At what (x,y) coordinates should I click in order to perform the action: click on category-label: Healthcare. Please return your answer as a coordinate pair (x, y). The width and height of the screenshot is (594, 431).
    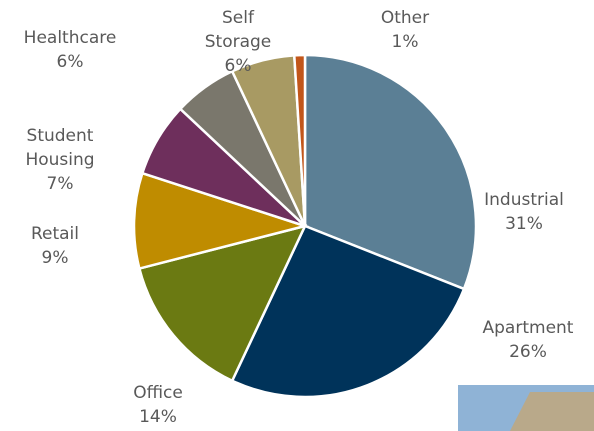
    Looking at the image, I should click on (70, 38).